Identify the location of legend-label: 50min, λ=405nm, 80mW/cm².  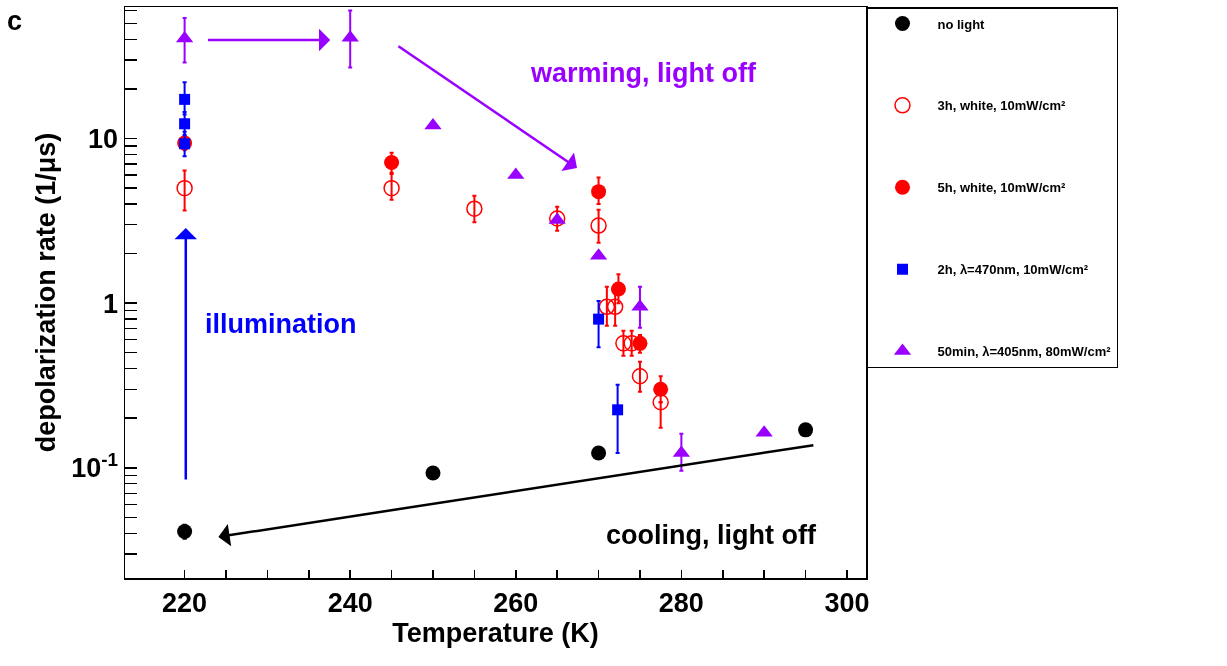
(1024, 352).